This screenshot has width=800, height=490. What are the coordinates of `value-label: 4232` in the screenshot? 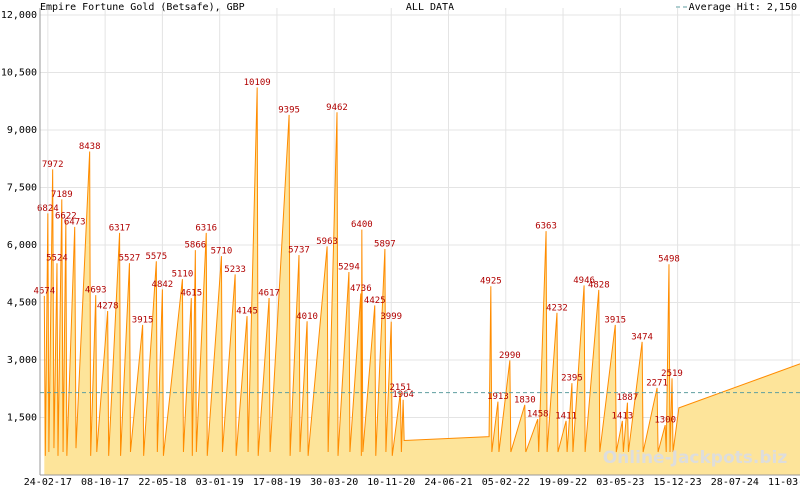 It's located at (557, 308).